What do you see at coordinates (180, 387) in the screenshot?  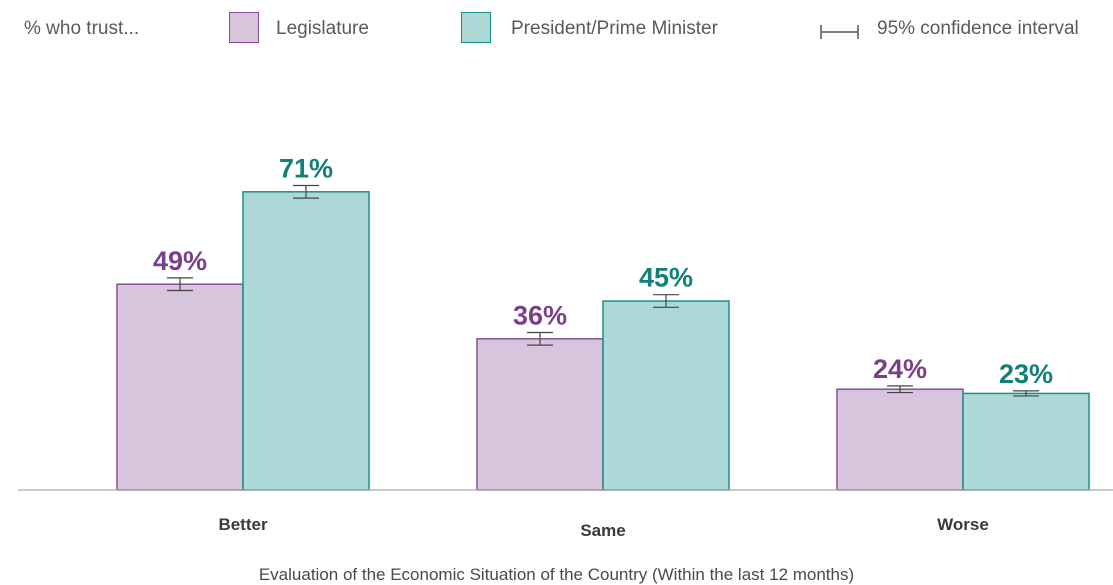 I see `bar-legislature-better` at bounding box center [180, 387].